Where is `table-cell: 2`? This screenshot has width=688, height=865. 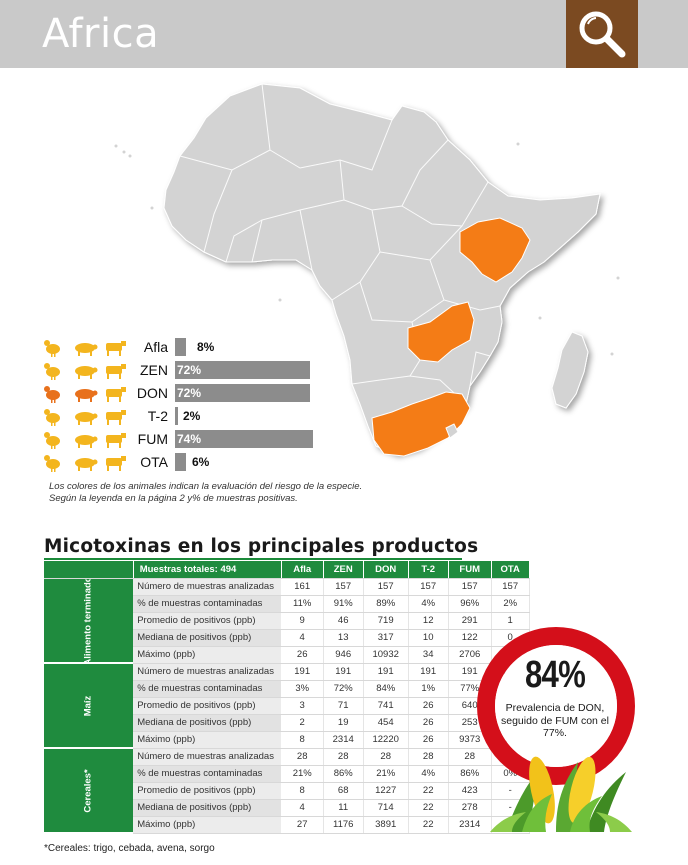
table-cell: 2 is located at coordinates (302, 723).